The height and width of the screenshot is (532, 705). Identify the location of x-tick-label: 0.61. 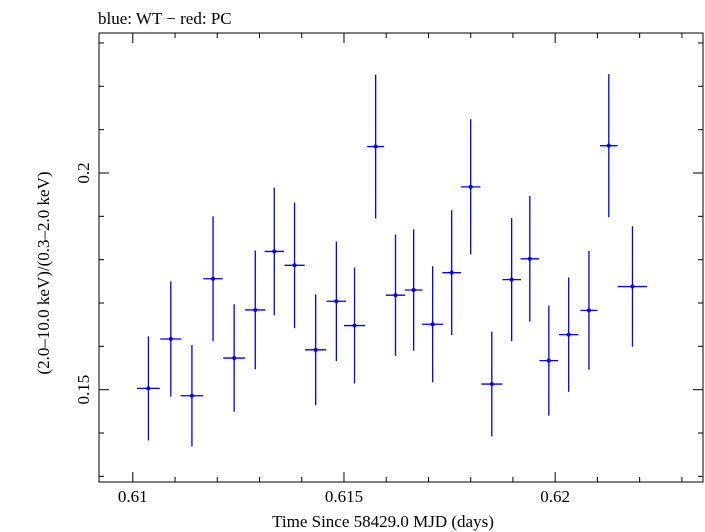
(133, 496).